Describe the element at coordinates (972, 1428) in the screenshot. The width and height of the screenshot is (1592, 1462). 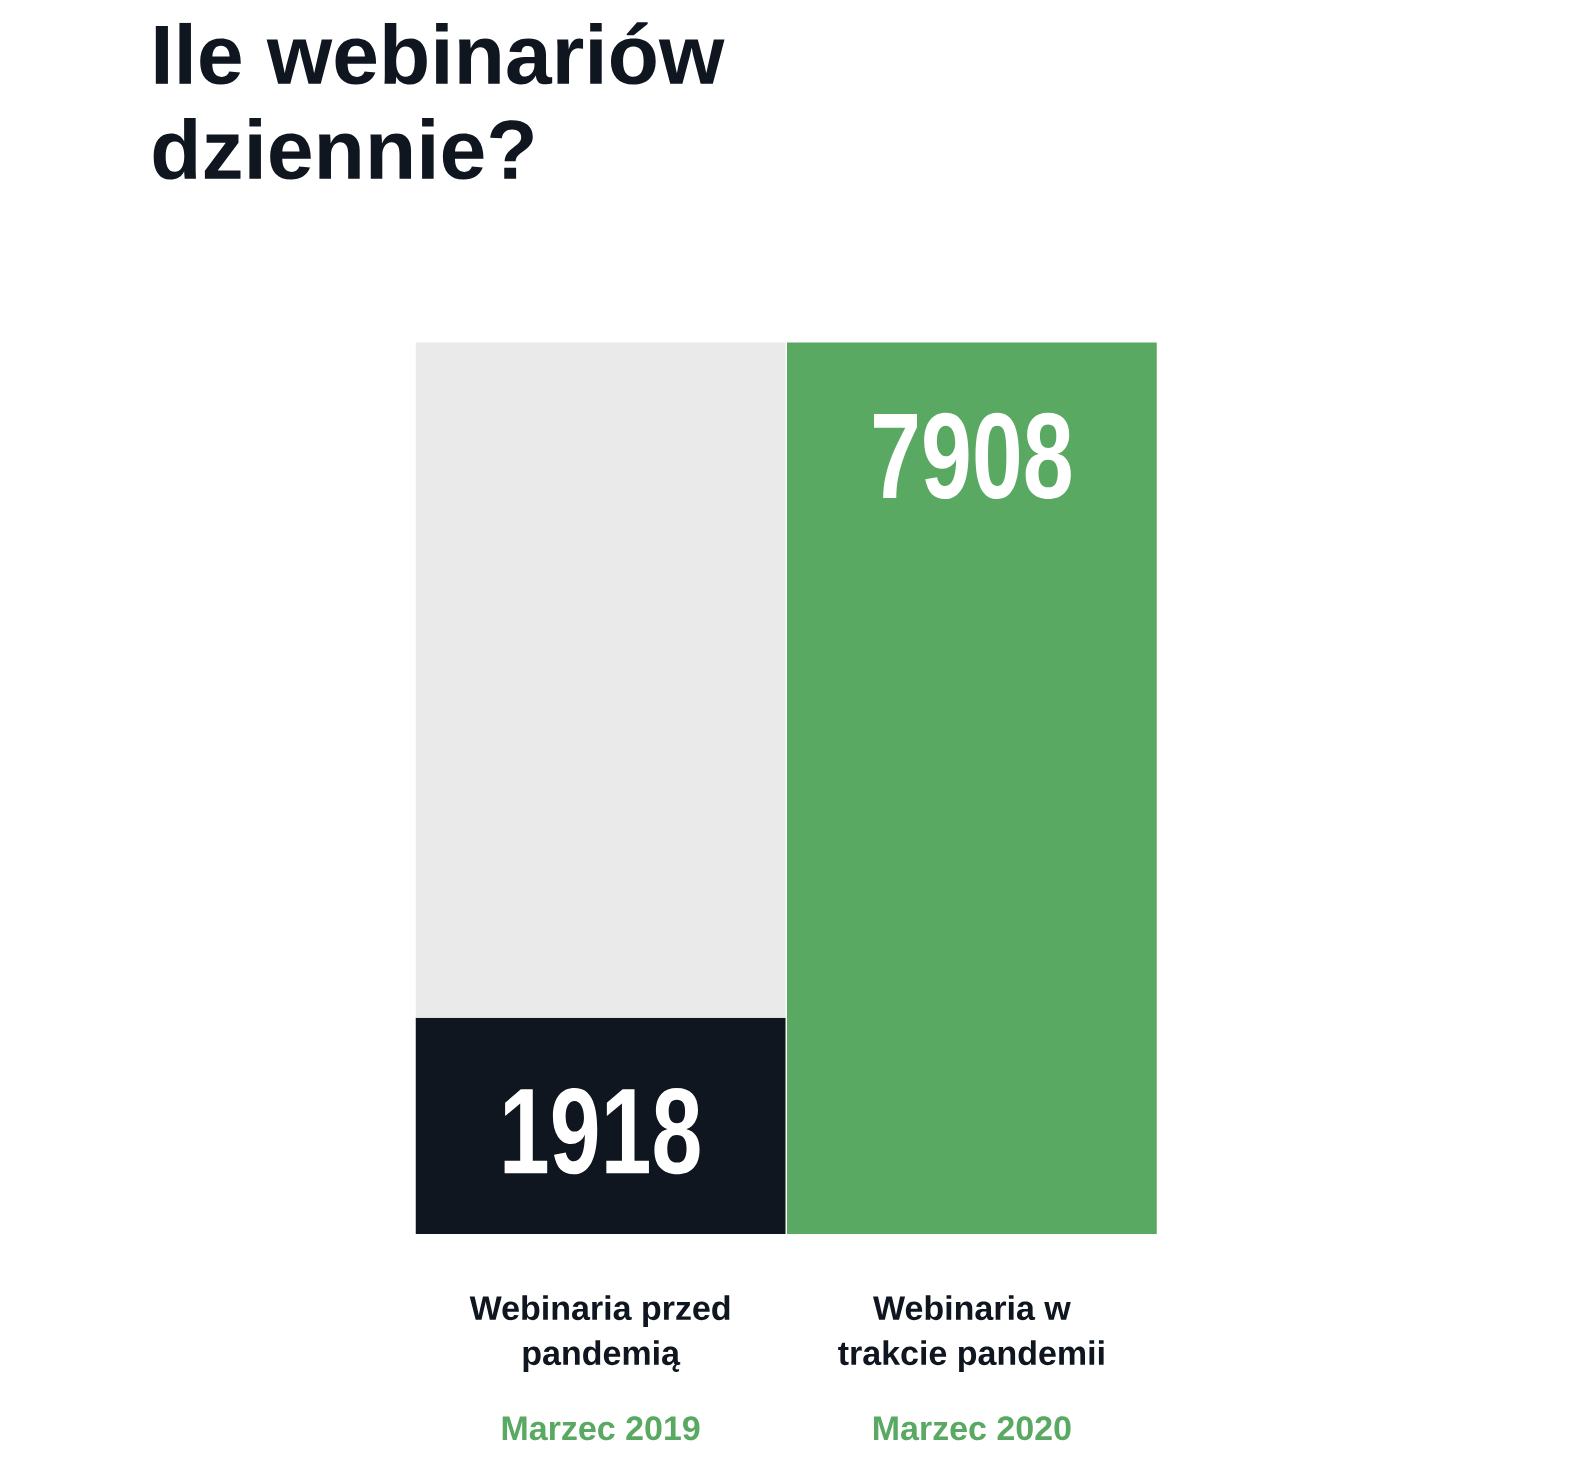
I see `text: Marzec 2020` at that location.